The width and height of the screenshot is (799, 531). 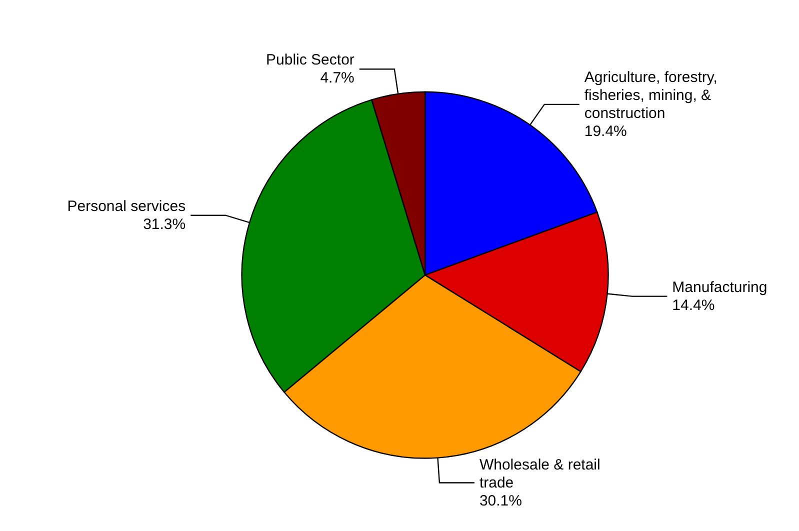 What do you see at coordinates (693, 305) in the screenshot?
I see `data-label: 14.4%` at bounding box center [693, 305].